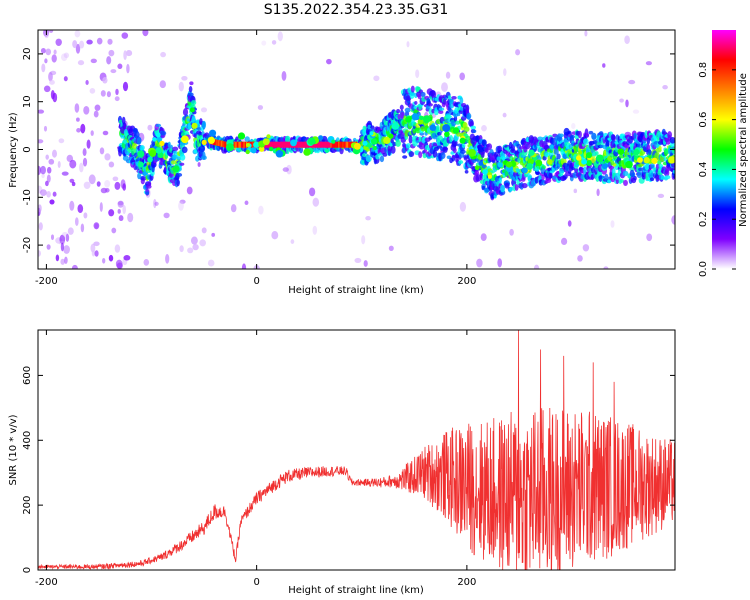 This screenshot has height=600, width=750. What do you see at coordinates (356, 10) in the screenshot?
I see `figure-title: S135.2022.354.23.35.G31` at bounding box center [356, 10].